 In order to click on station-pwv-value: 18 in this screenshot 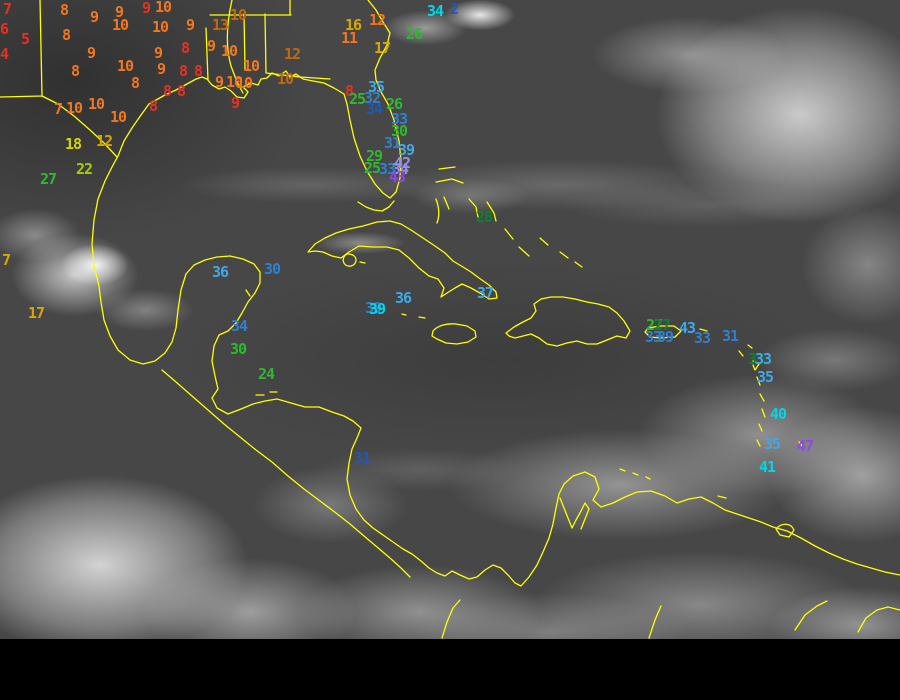, I will do `click(73, 144)`.